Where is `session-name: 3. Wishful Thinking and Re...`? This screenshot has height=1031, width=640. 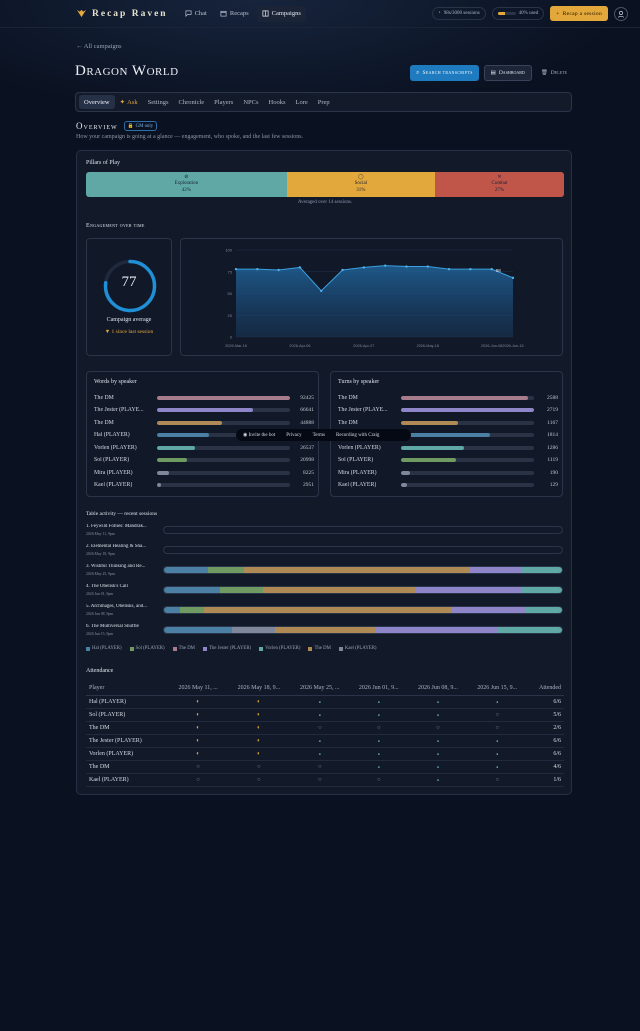 session-name: 3. Wishful Thinking and Re... is located at coordinates (116, 566).